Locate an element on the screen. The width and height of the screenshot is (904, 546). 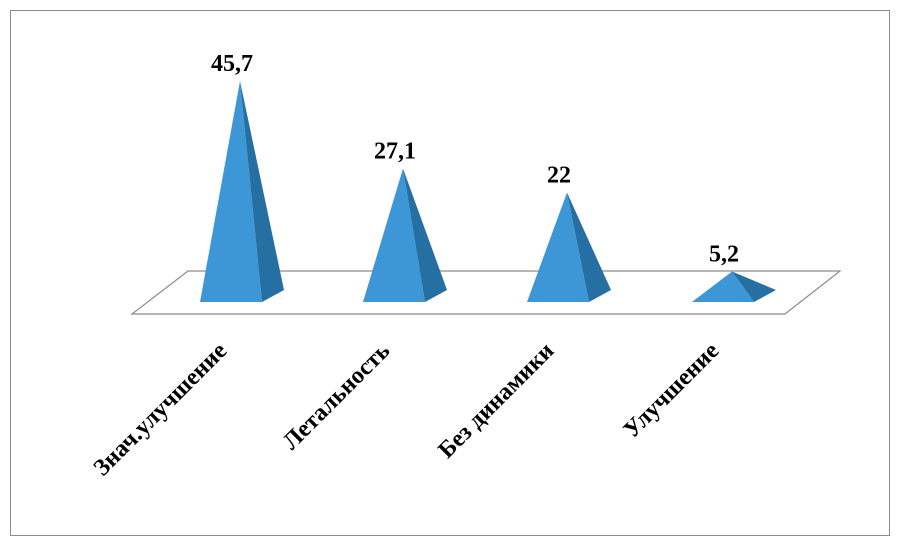
category-label-4: Улучшение is located at coordinates (672, 391).